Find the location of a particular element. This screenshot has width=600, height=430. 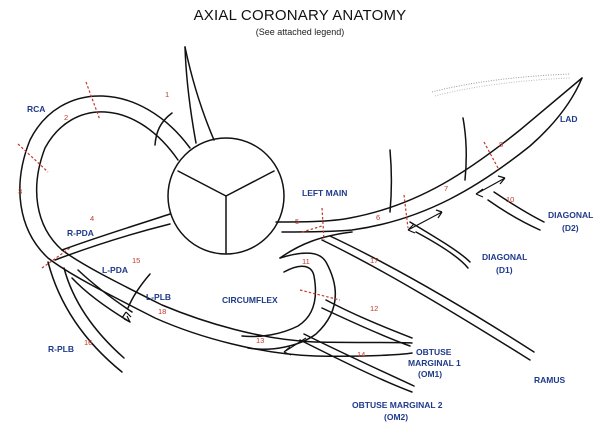

r-plb-outer-wall is located at coordinates (85, 317).